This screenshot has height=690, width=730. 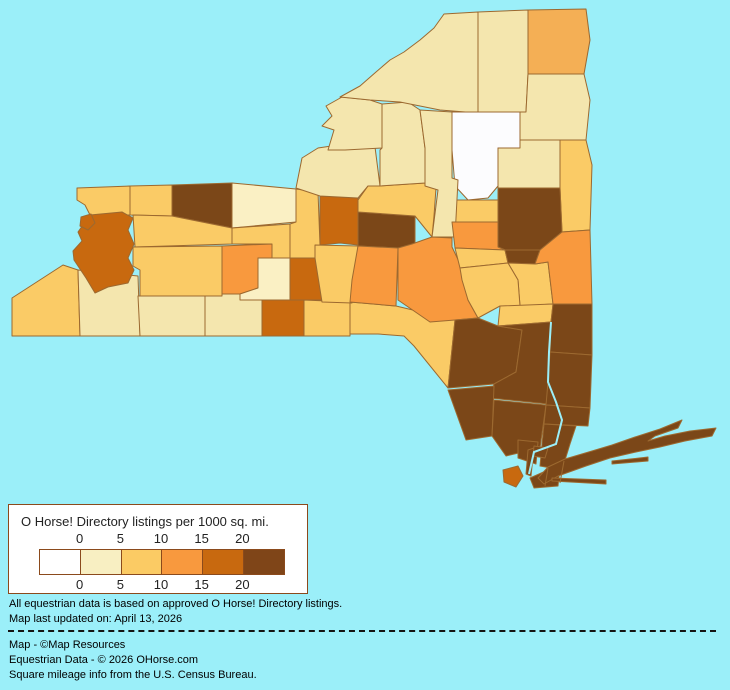 What do you see at coordinates (530, 462) in the screenshot?
I see `county-manhattan` at bounding box center [530, 462].